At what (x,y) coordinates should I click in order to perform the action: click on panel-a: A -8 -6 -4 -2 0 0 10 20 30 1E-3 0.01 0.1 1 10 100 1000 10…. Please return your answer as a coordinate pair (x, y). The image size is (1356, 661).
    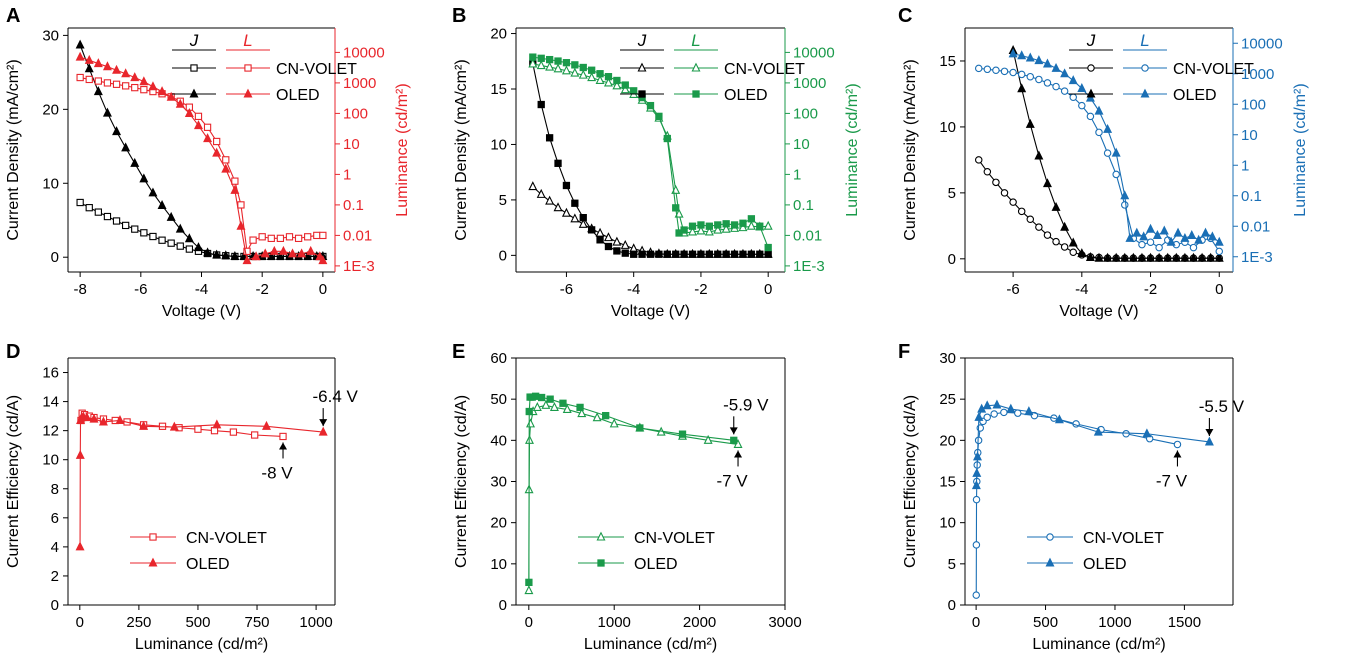
    Looking at the image, I should click on (208, 162).